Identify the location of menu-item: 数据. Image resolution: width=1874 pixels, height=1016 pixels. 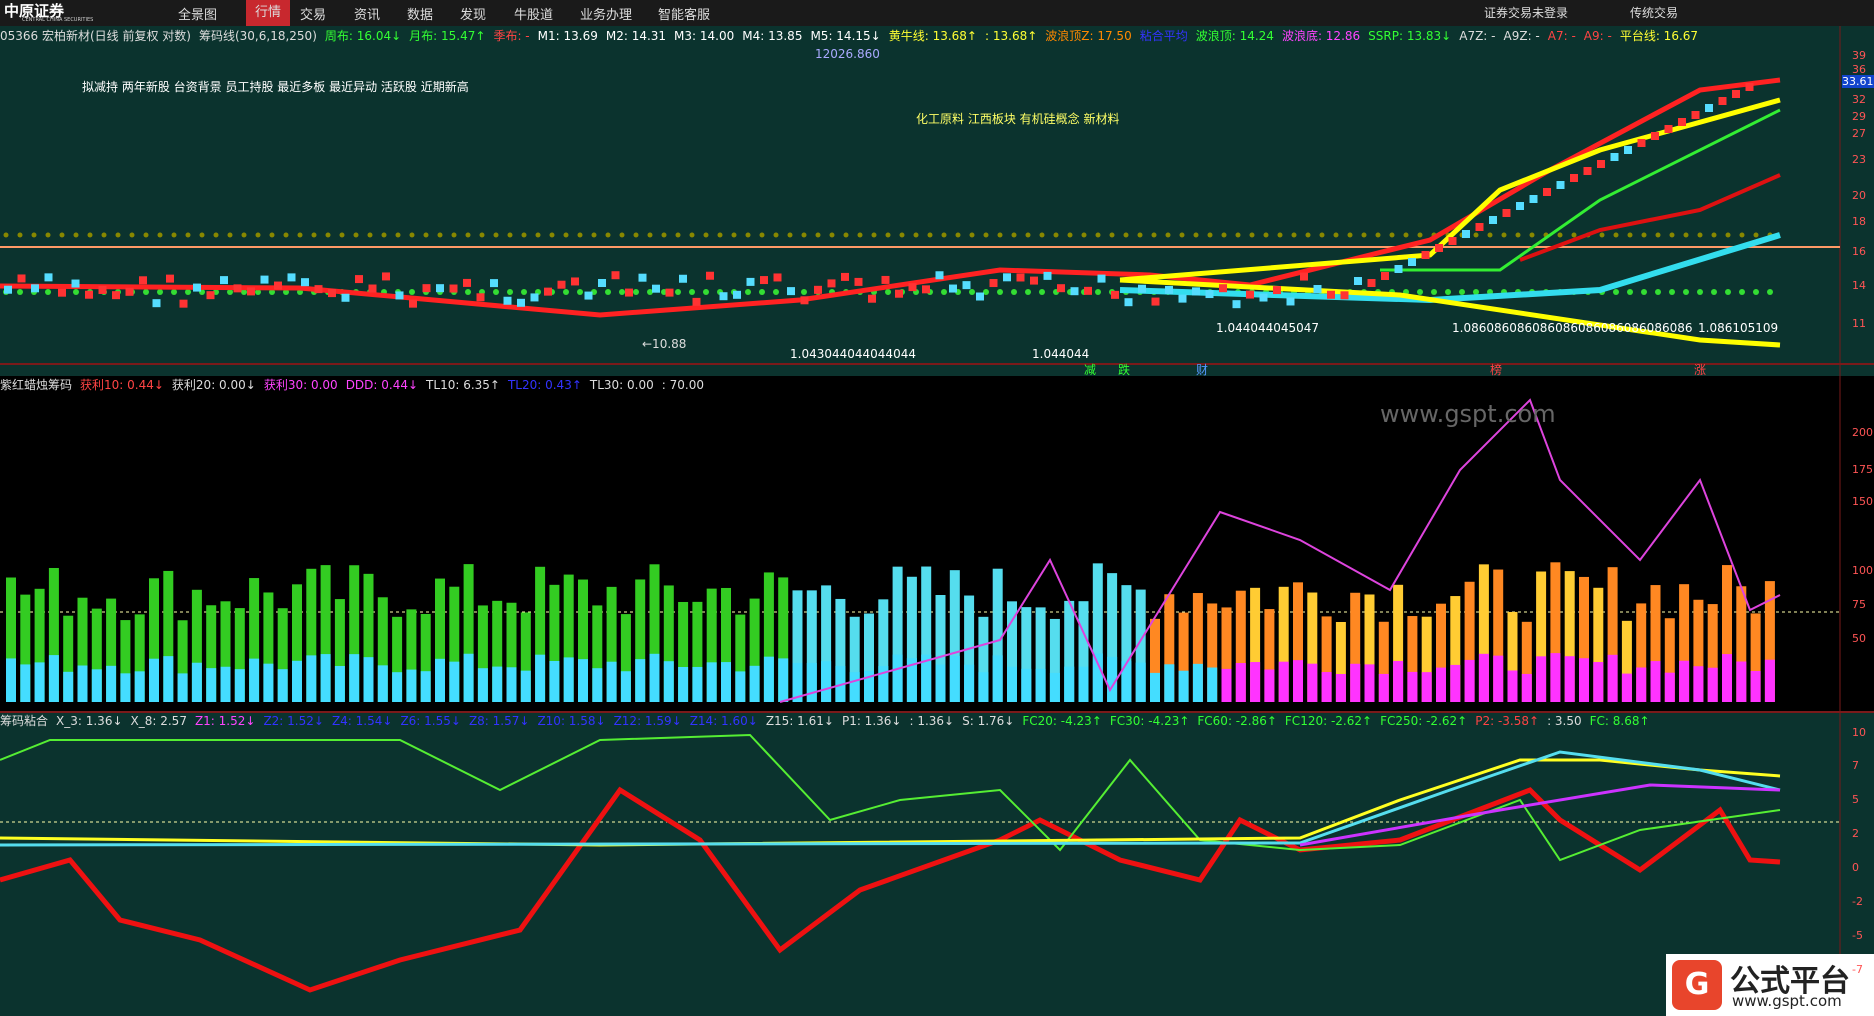
(420, 15).